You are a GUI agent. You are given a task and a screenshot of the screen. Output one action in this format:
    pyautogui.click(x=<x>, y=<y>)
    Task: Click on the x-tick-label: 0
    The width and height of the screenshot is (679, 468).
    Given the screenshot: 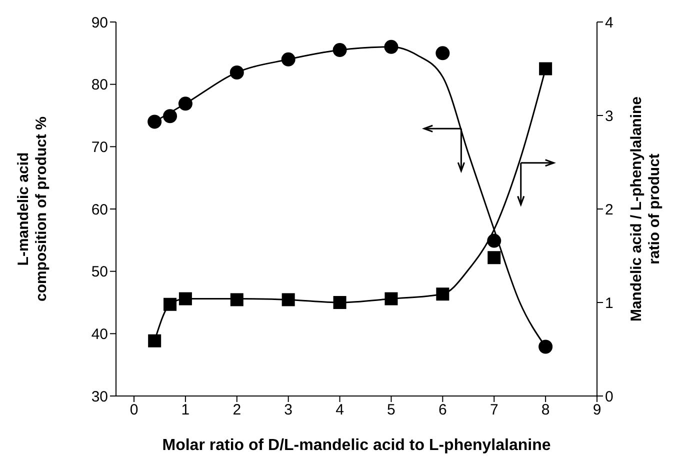 What is the action you would take?
    pyautogui.click(x=134, y=410)
    